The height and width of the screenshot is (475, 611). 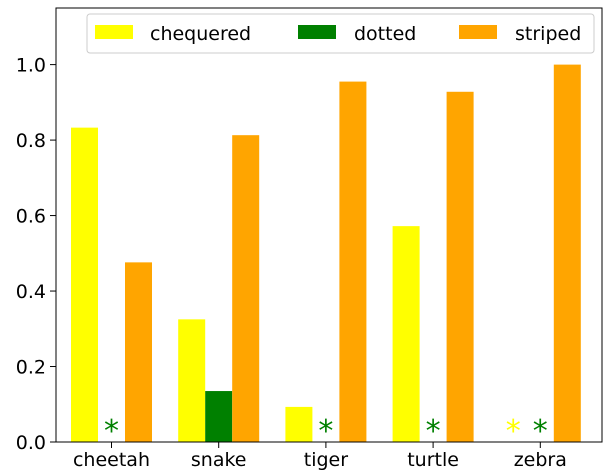 What do you see at coordinates (219, 416) in the screenshot?
I see `bar-dotted-snake` at bounding box center [219, 416].